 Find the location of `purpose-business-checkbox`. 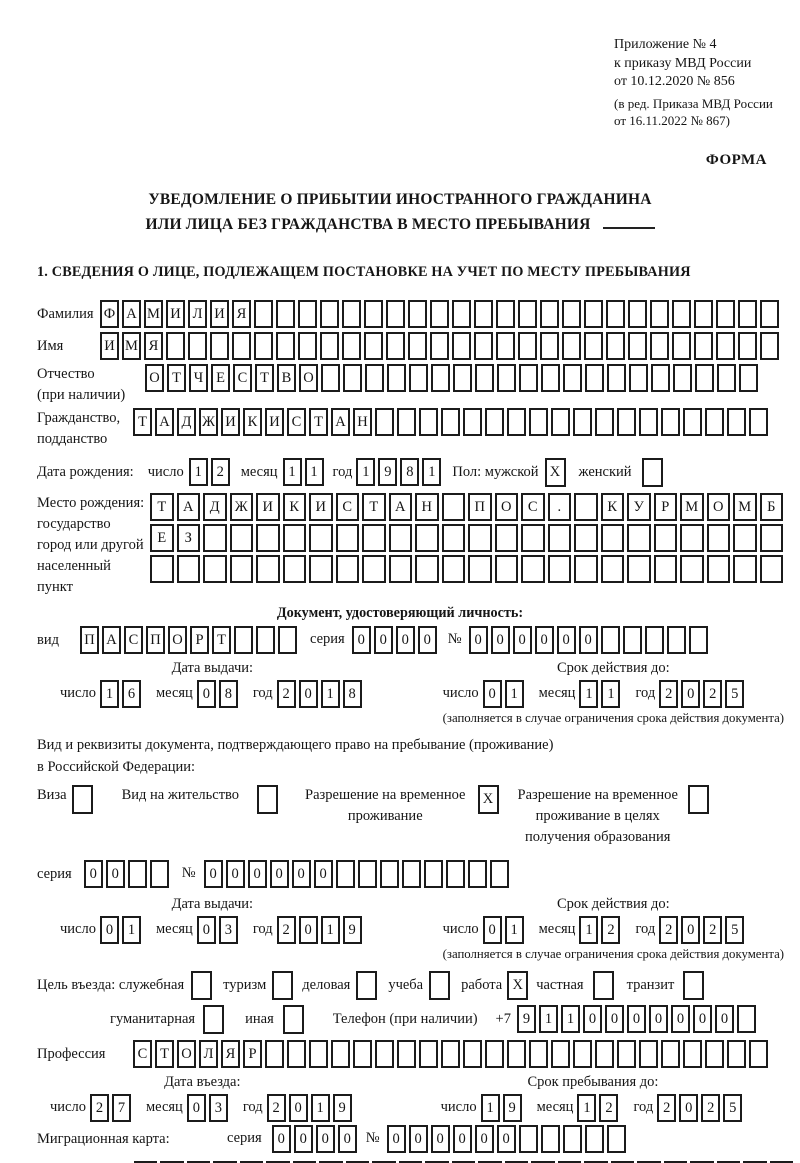

purpose-business-checkbox is located at coordinates (367, 985).